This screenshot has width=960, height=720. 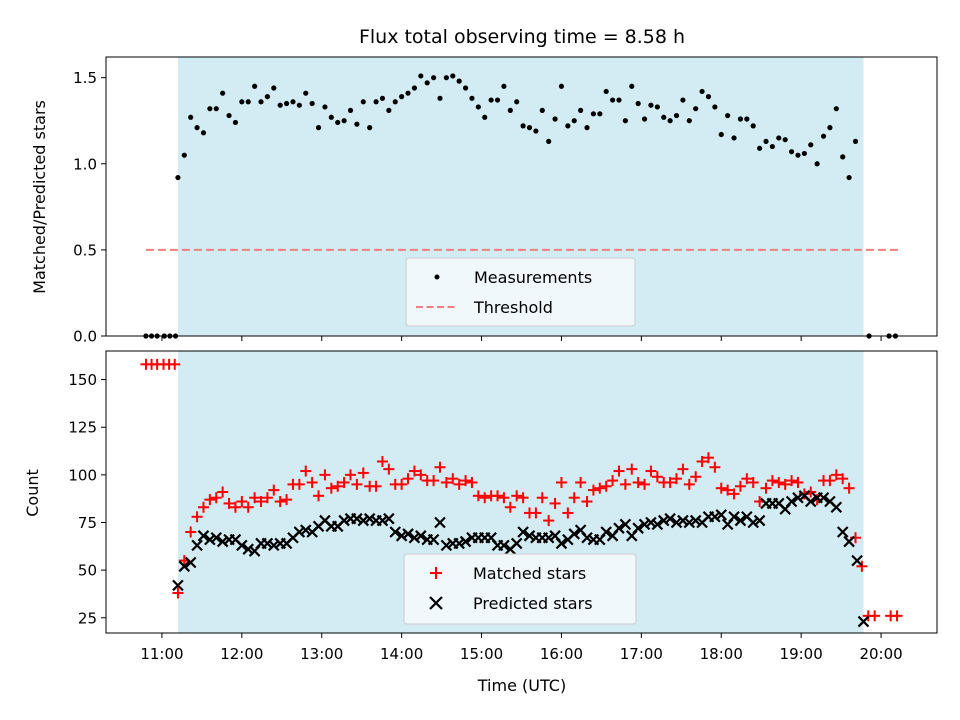 What do you see at coordinates (520, 292) in the screenshot?
I see `ratio-legend-box` at bounding box center [520, 292].